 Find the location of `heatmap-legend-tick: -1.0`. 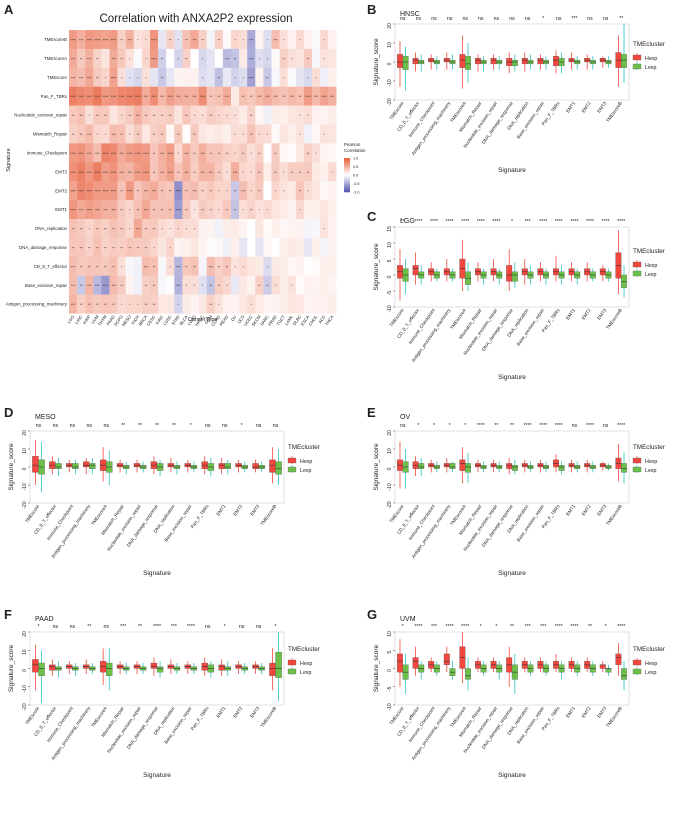

heatmap-legend-tick: -1.0 is located at coordinates (356, 193).